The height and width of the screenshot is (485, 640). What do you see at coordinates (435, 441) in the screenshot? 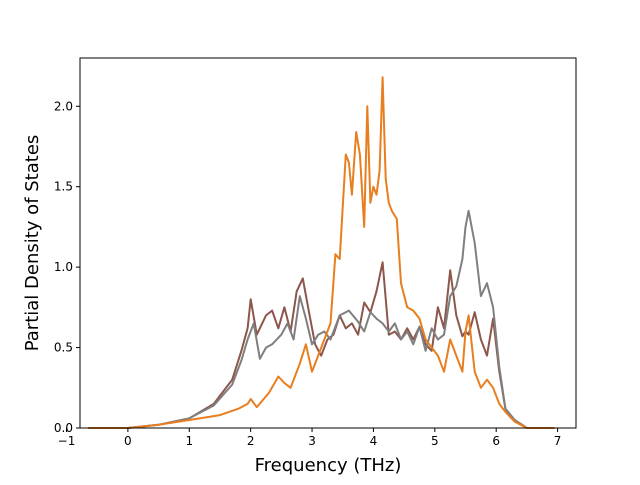
I see `x-tick-label: 5` at bounding box center [435, 441].